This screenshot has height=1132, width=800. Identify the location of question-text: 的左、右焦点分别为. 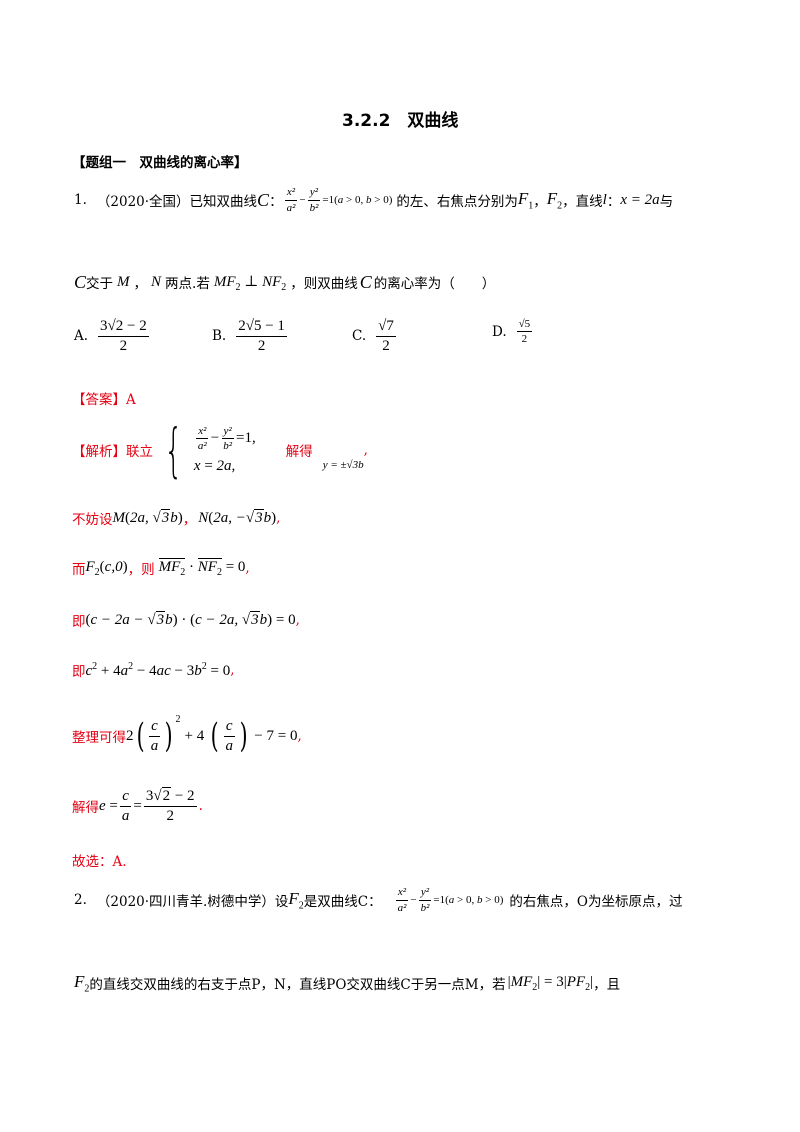
(457, 202).